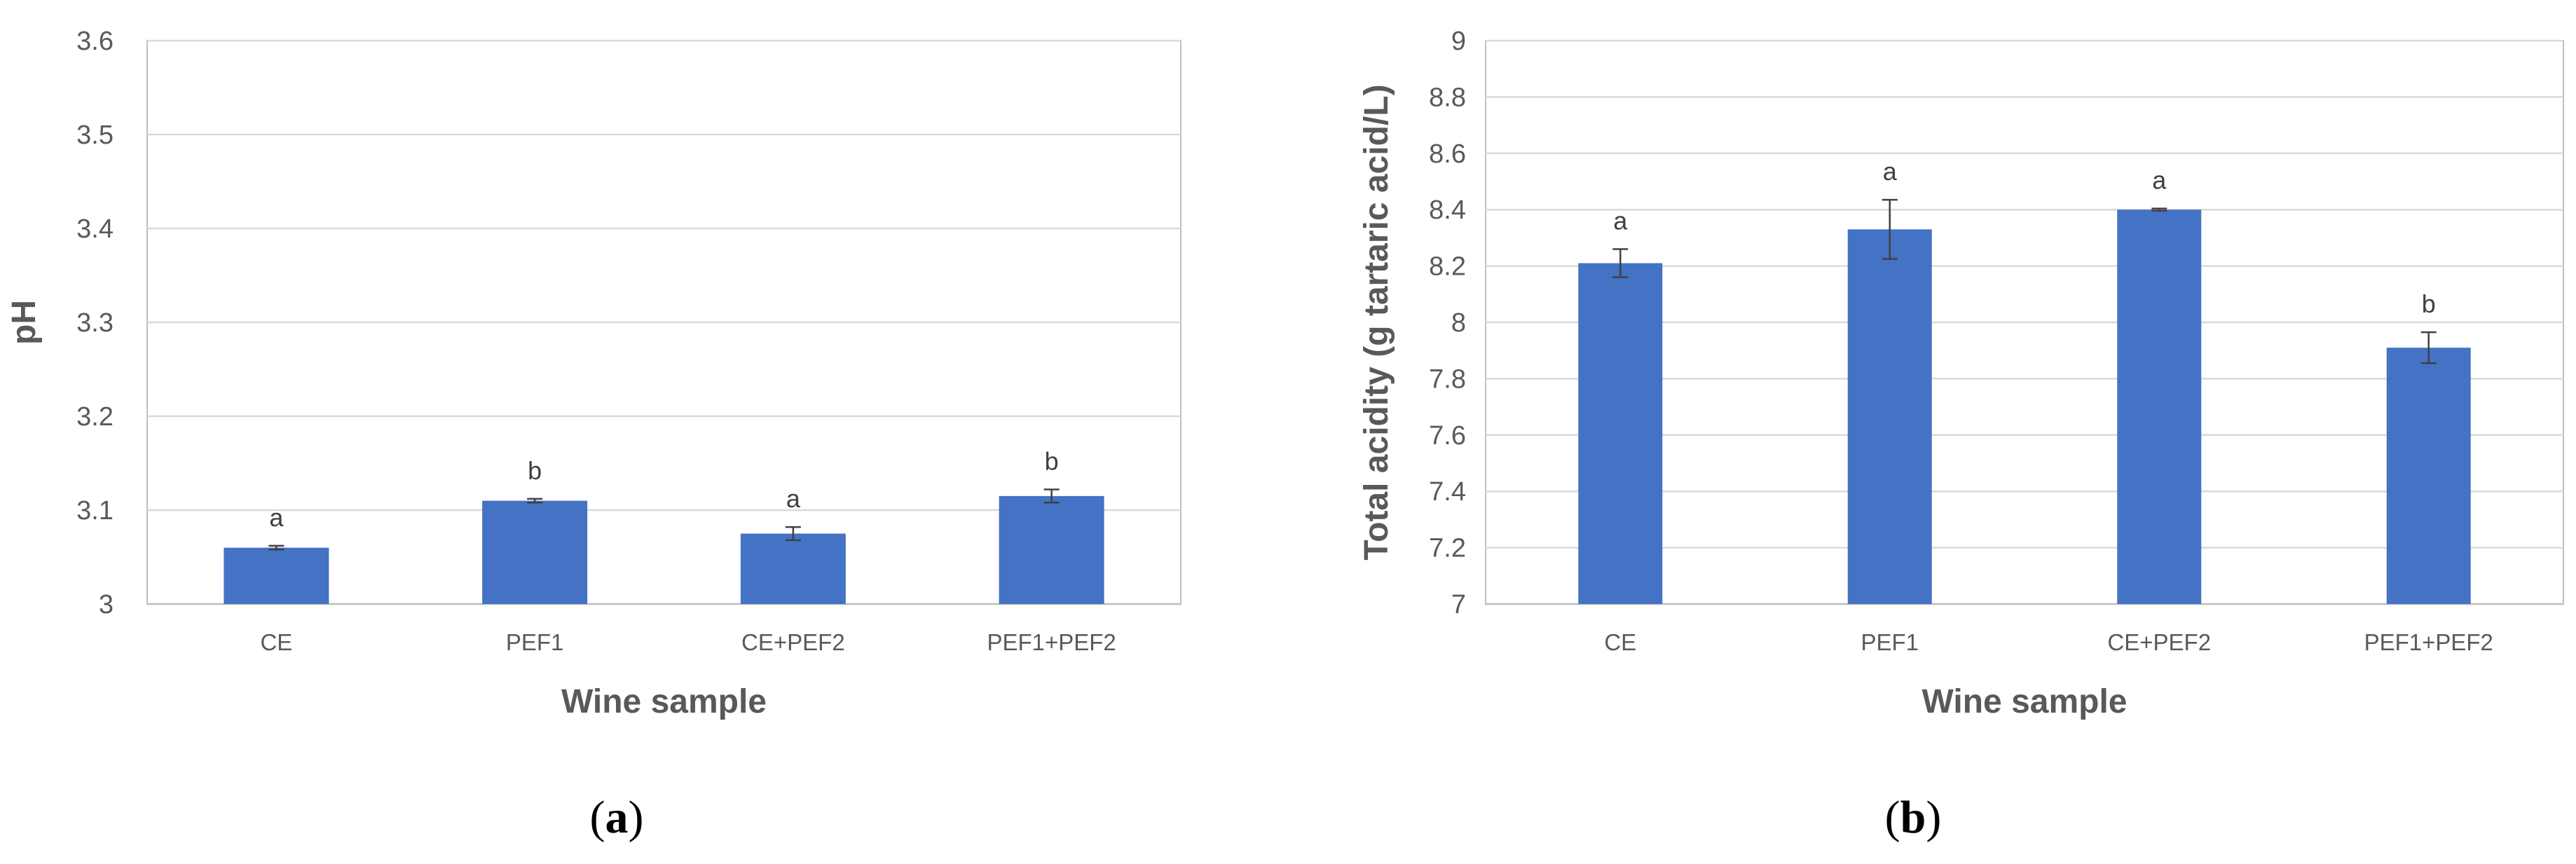 Image resolution: width=2576 pixels, height=864 pixels. I want to click on panel-label-a: (a), so click(617, 817).